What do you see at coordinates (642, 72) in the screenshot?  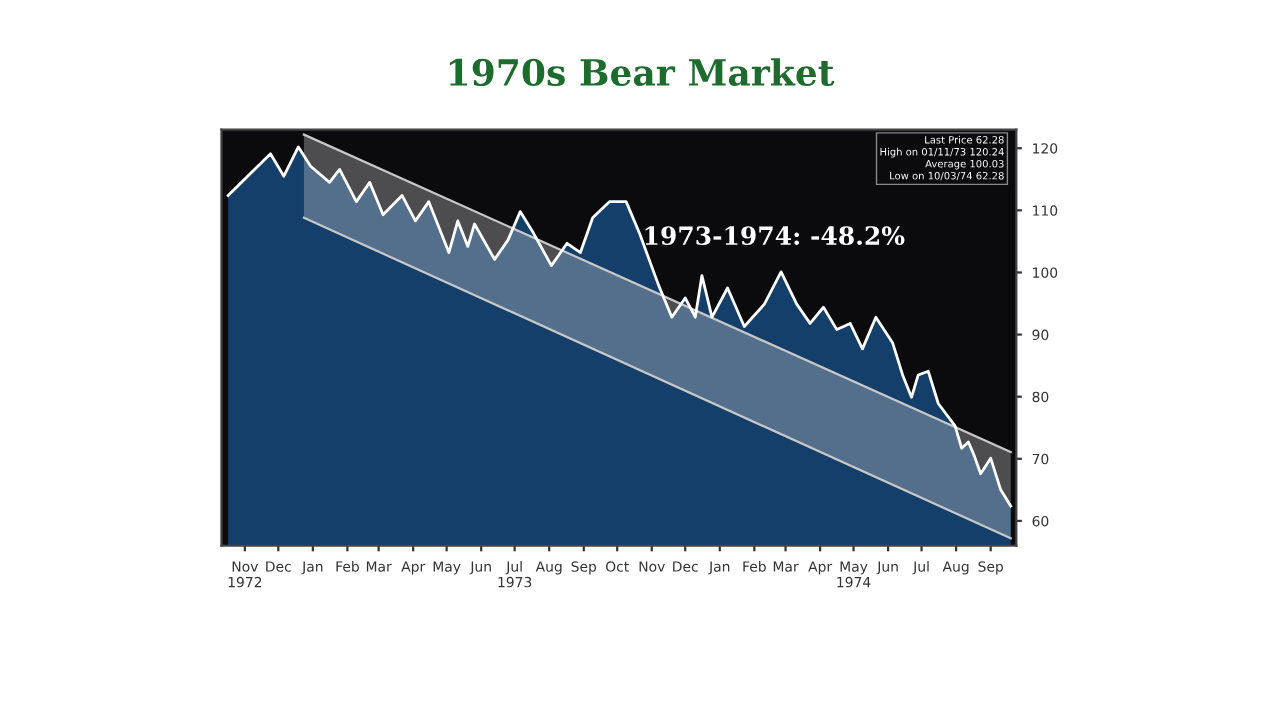 I see `chart-title: 1970s Bear Market` at bounding box center [642, 72].